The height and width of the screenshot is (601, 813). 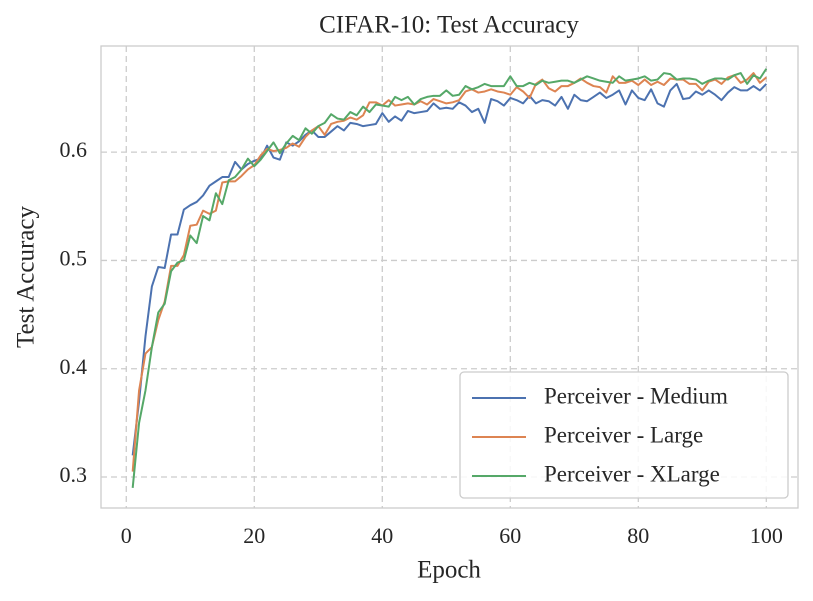 I want to click on y-tick-label: 0.3, so click(x=74, y=474).